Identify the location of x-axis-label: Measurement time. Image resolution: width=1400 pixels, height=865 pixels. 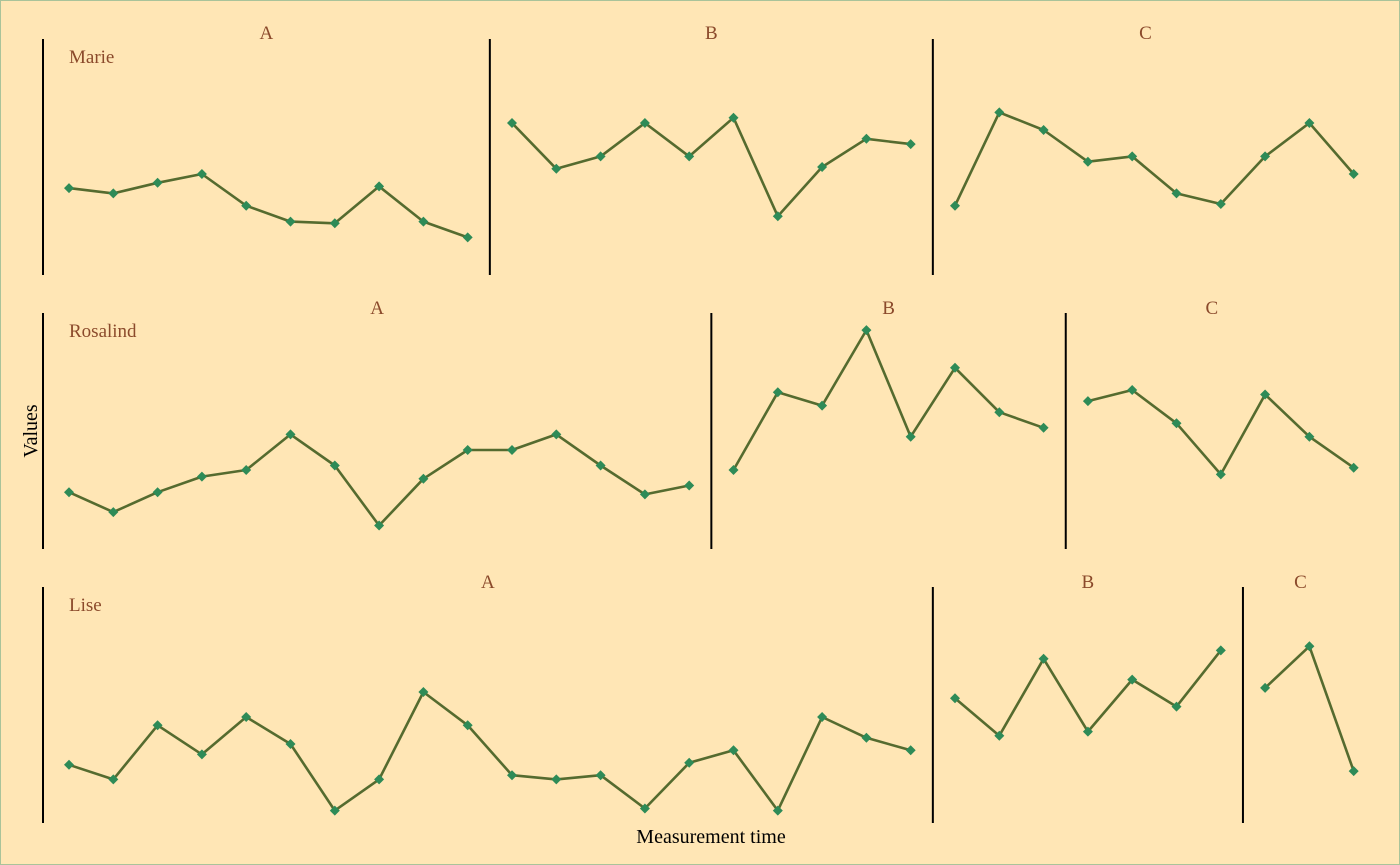
(711, 837).